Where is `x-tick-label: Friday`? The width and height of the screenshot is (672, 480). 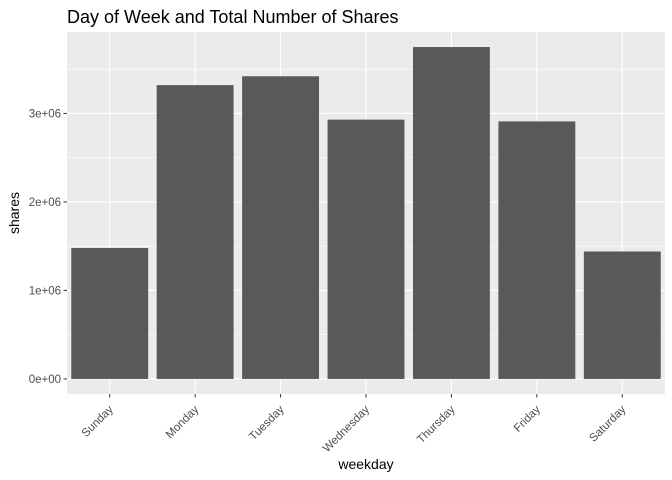 x-tick-label: Friday is located at coordinates (527, 418).